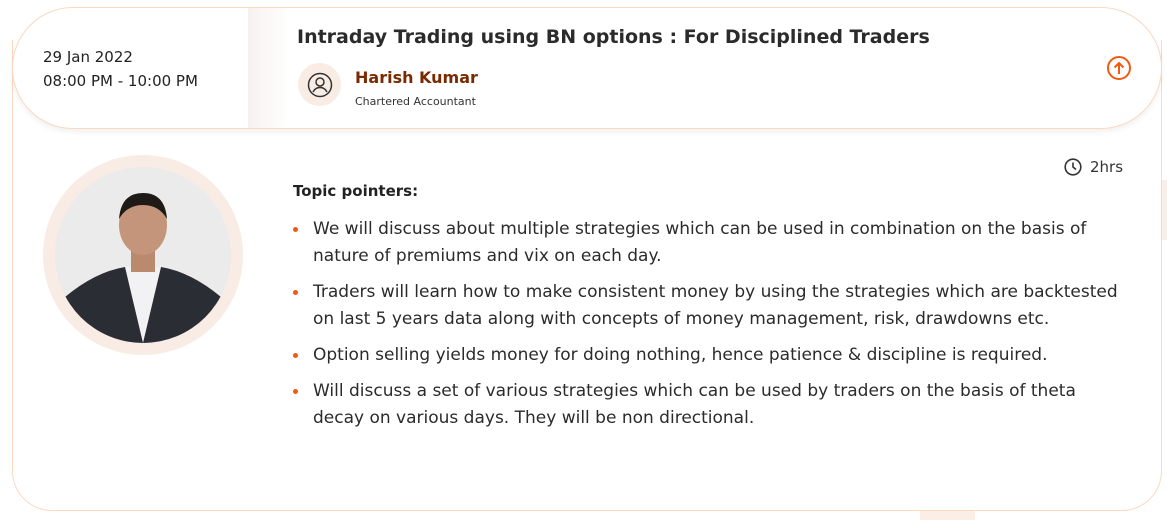 The image size is (1167, 520). I want to click on speaker-role: Chartered Accountant, so click(415, 101).